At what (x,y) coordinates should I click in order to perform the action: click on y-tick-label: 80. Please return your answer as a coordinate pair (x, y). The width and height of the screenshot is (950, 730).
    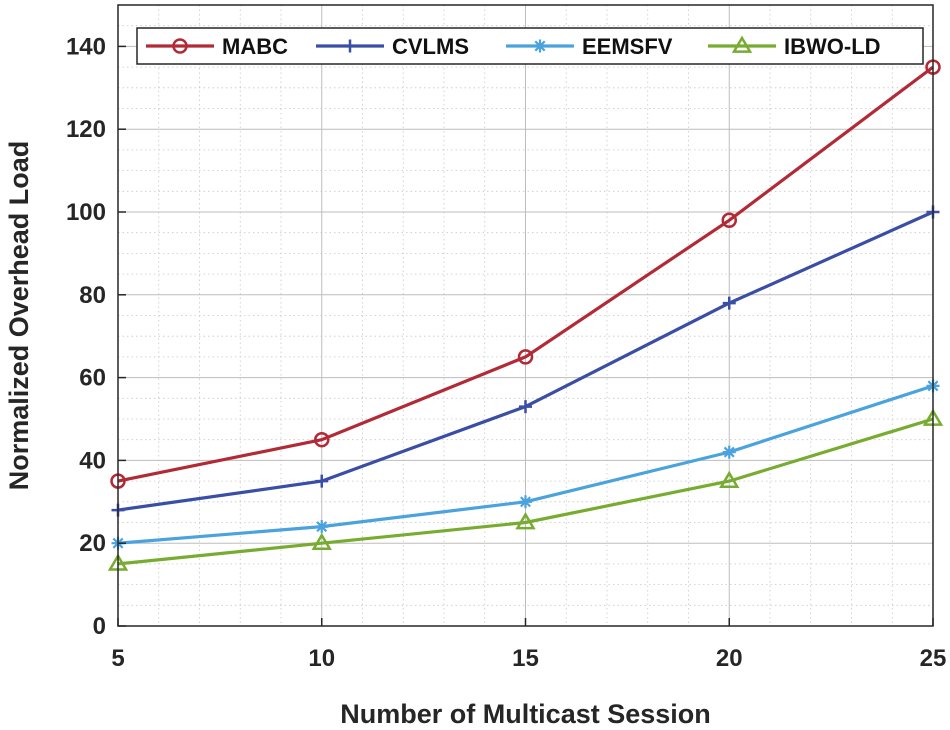
    Looking at the image, I should click on (92, 295).